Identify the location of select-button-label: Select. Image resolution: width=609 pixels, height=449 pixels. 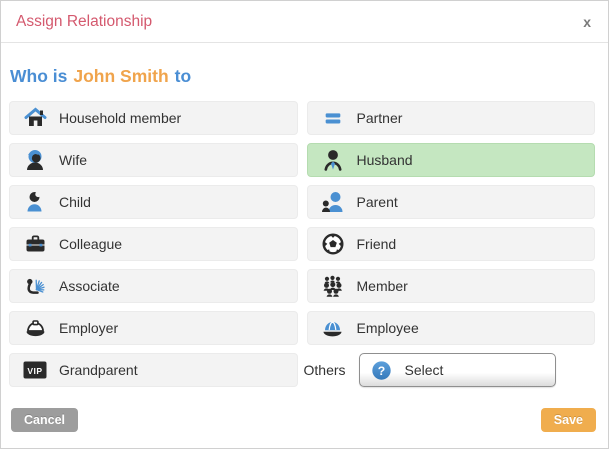
(424, 370).